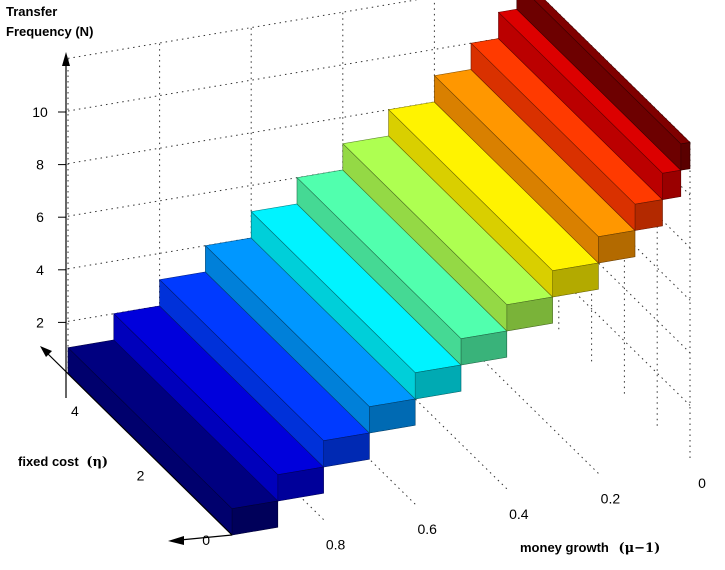 The width and height of the screenshot is (725, 570). What do you see at coordinates (40, 322) in the screenshot?
I see `z-tick-label-0: 2` at bounding box center [40, 322].